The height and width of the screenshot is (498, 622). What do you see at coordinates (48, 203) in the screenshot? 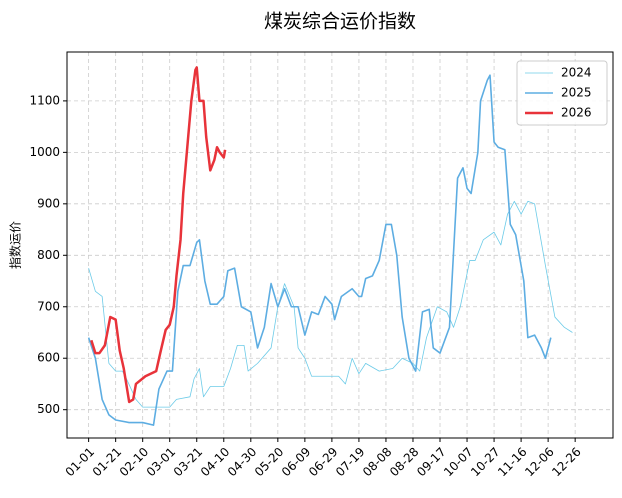
I see `y-tick-label: 900` at bounding box center [48, 203].